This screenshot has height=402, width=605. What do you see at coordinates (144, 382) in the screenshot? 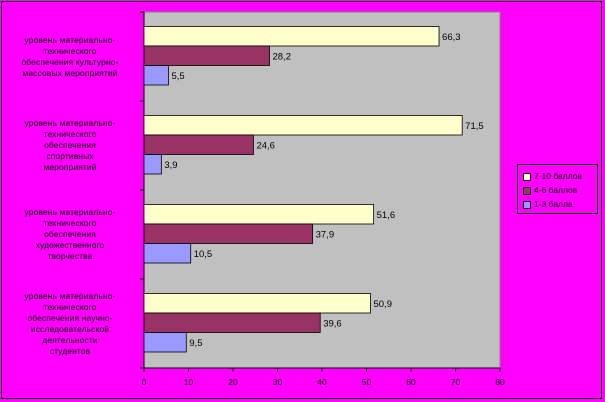
I see `x-tick-label: 0` at bounding box center [144, 382].